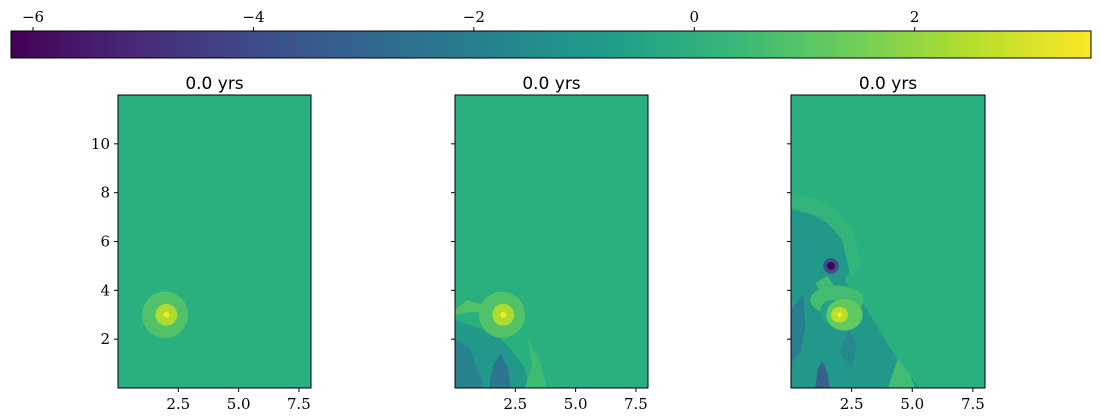 The width and height of the screenshot is (1101, 420). What do you see at coordinates (105, 242) in the screenshot?
I see `y-tick-label: 6` at bounding box center [105, 242].